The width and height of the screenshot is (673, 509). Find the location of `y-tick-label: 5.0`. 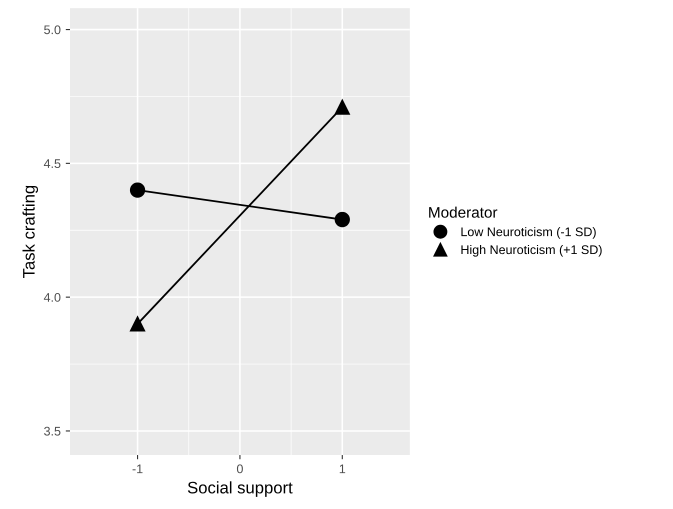

y-tick-label: 5.0 is located at coordinates (52, 29).